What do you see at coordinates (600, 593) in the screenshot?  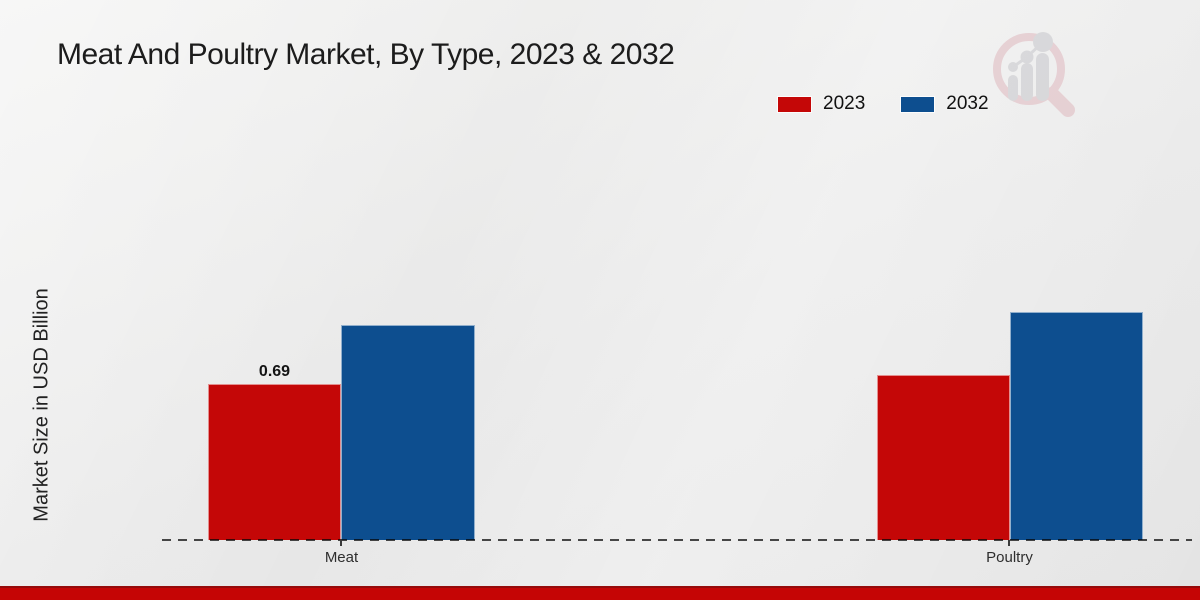 I see `footer-accent-band` at bounding box center [600, 593].